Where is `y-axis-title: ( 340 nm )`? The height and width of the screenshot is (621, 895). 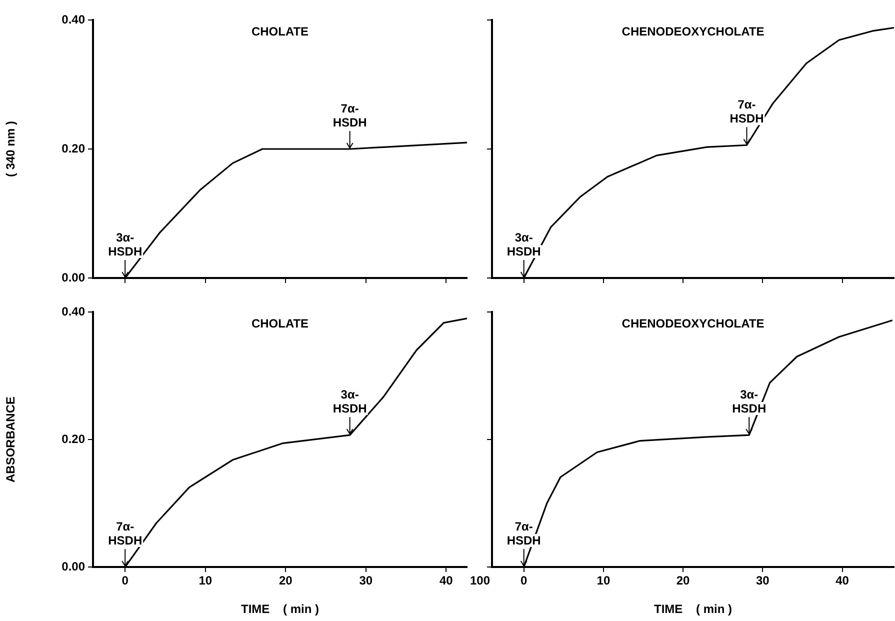 y-axis-title: ( 340 nm ) is located at coordinates (11, 149).